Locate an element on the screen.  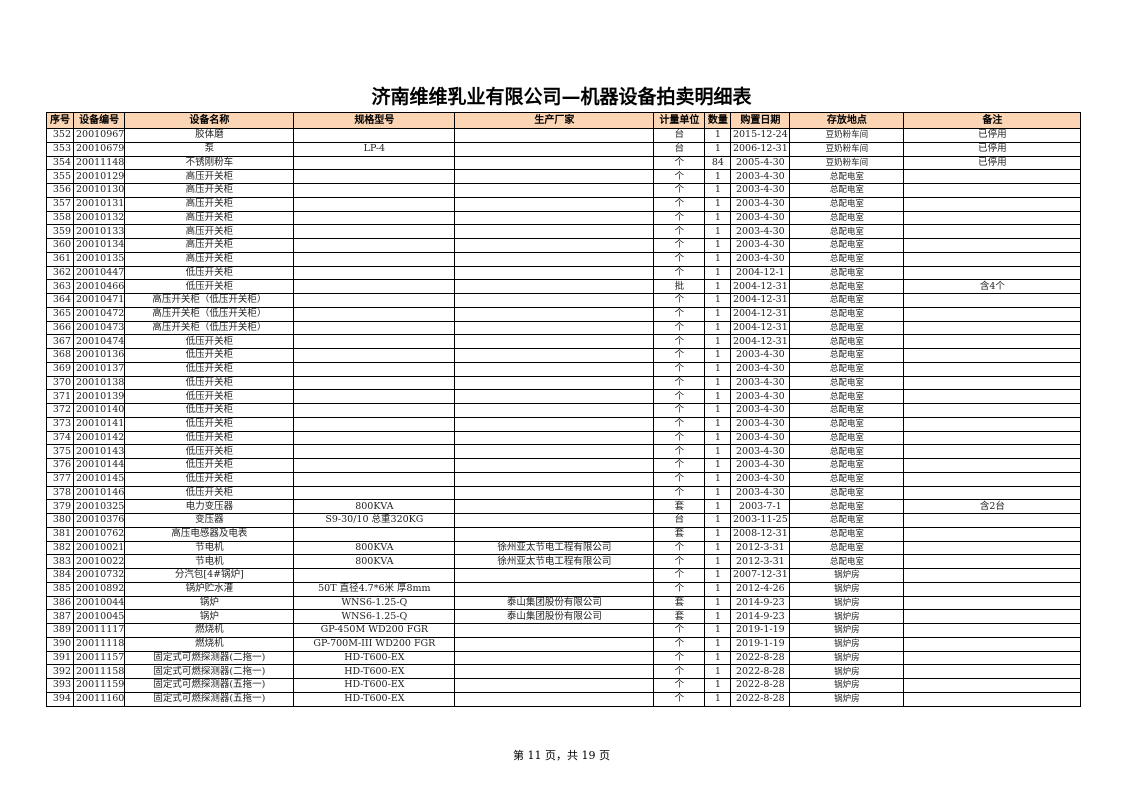
table-row: 369 20010137 低压开关柜 个 1 2003-4-30 总配电室 is located at coordinates (564, 369).